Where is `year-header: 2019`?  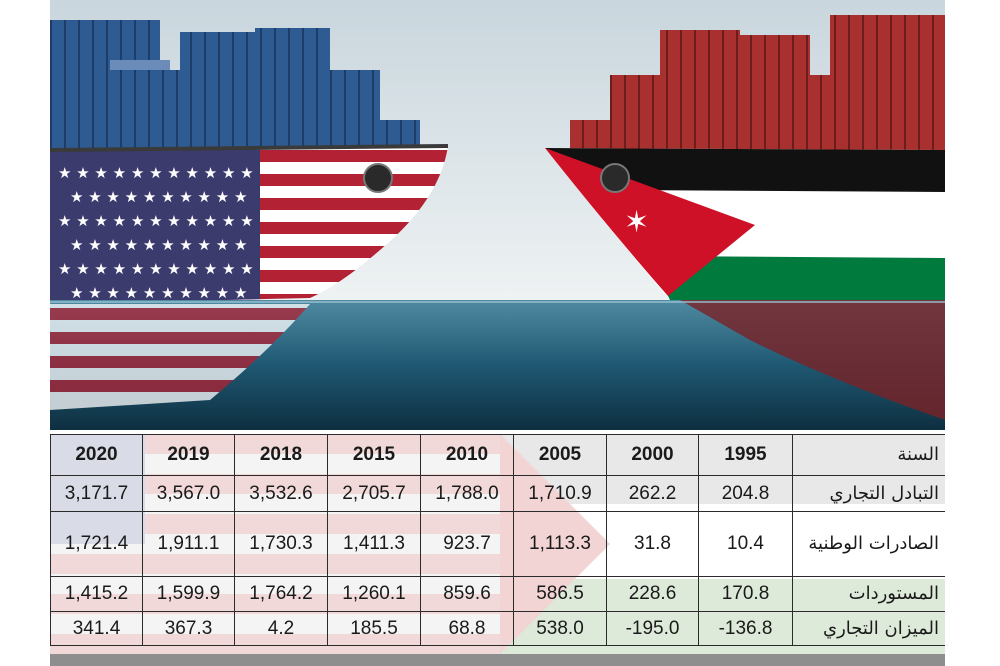 year-header: 2019 is located at coordinates (188, 455).